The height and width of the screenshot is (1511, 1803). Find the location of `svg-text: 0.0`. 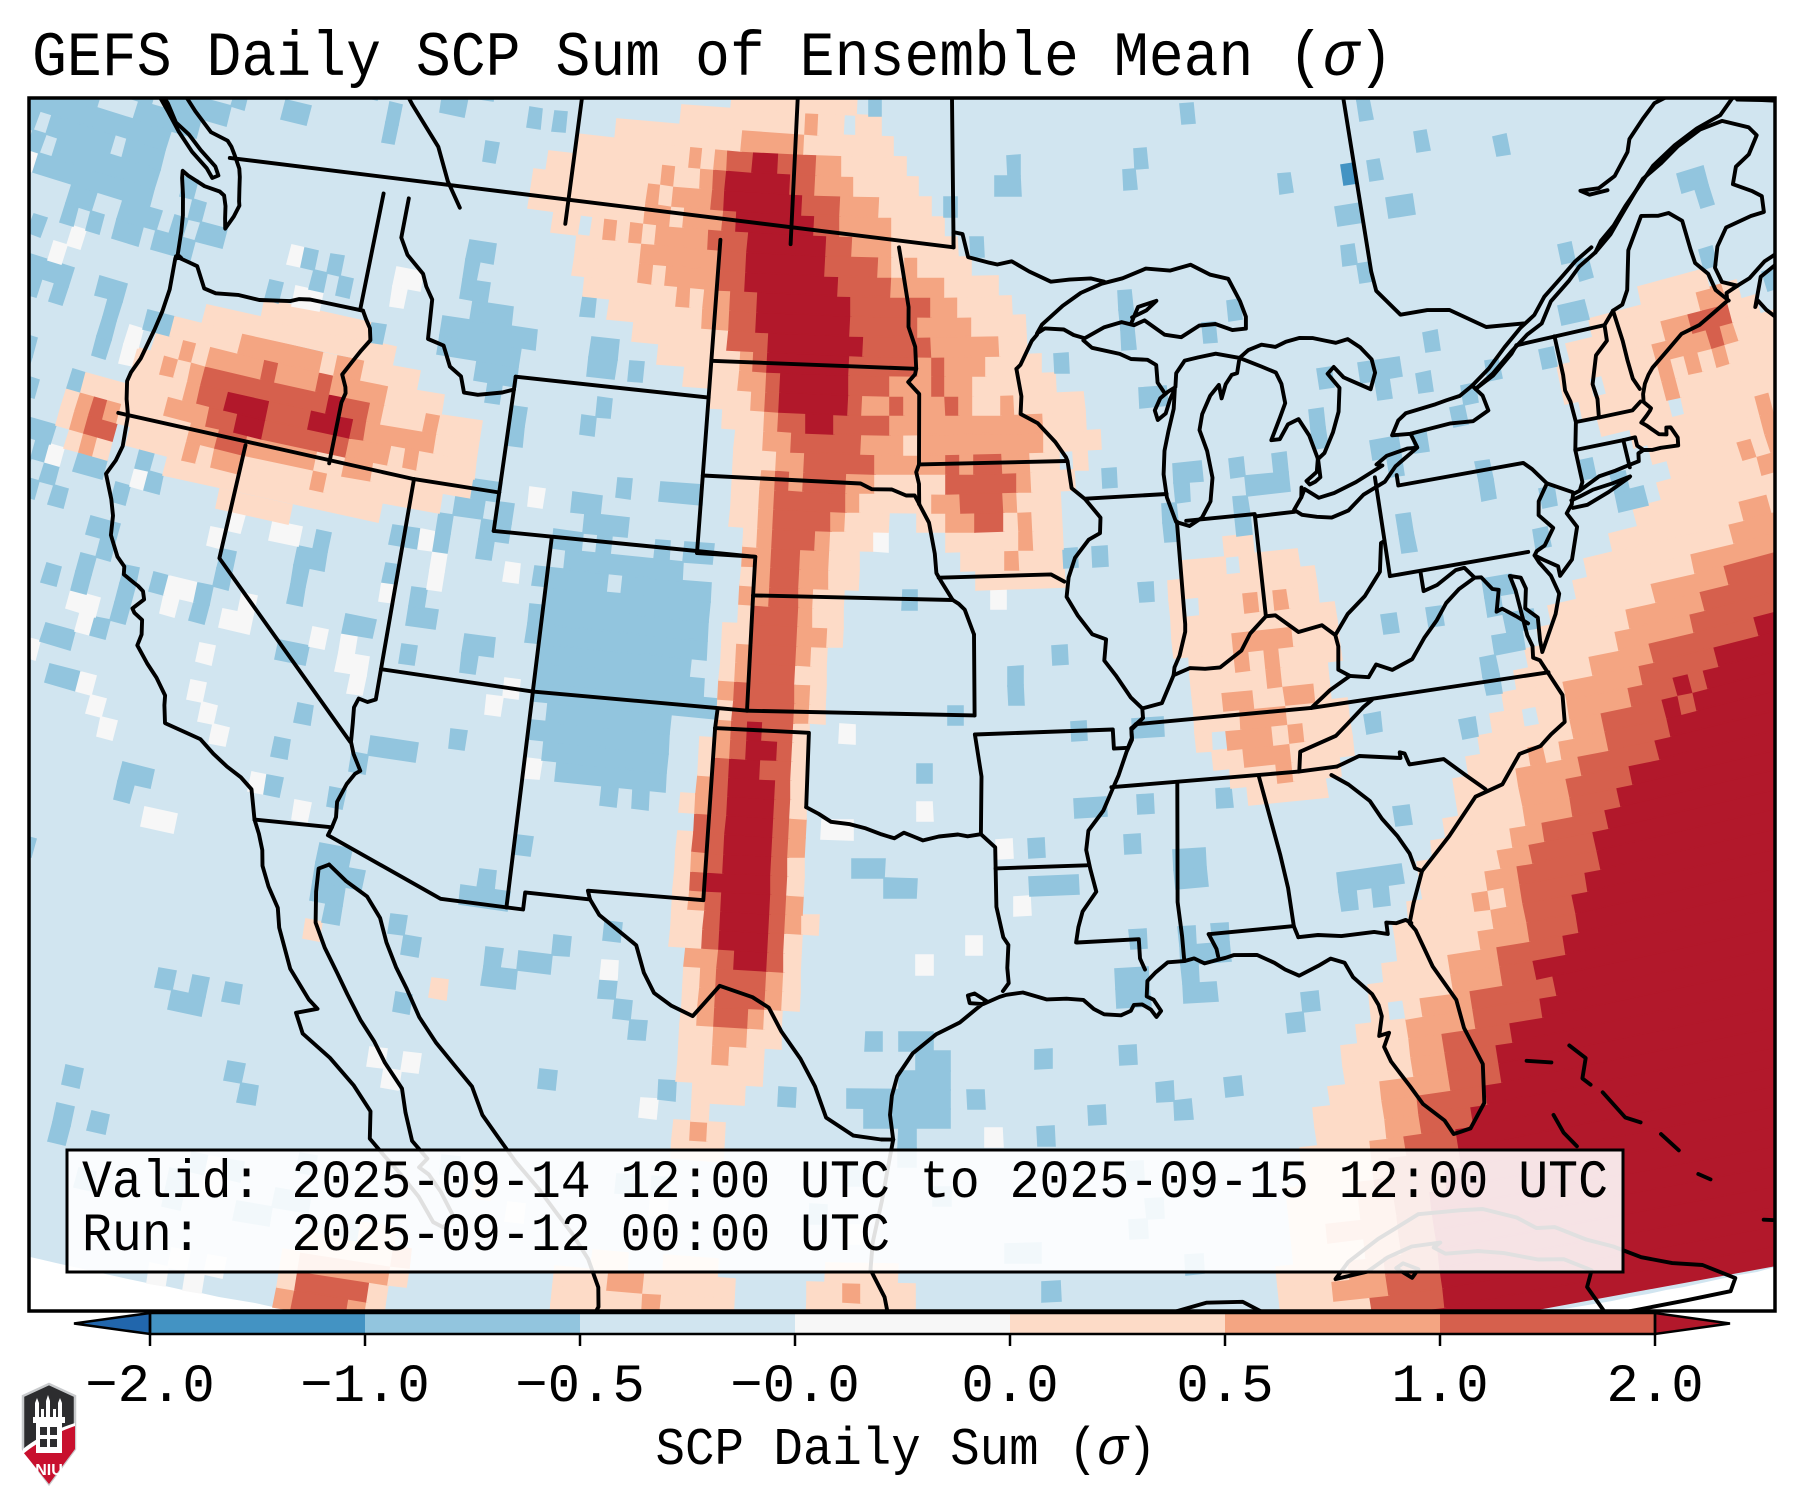

svg-text: 0.0 is located at coordinates (1009, 1387).